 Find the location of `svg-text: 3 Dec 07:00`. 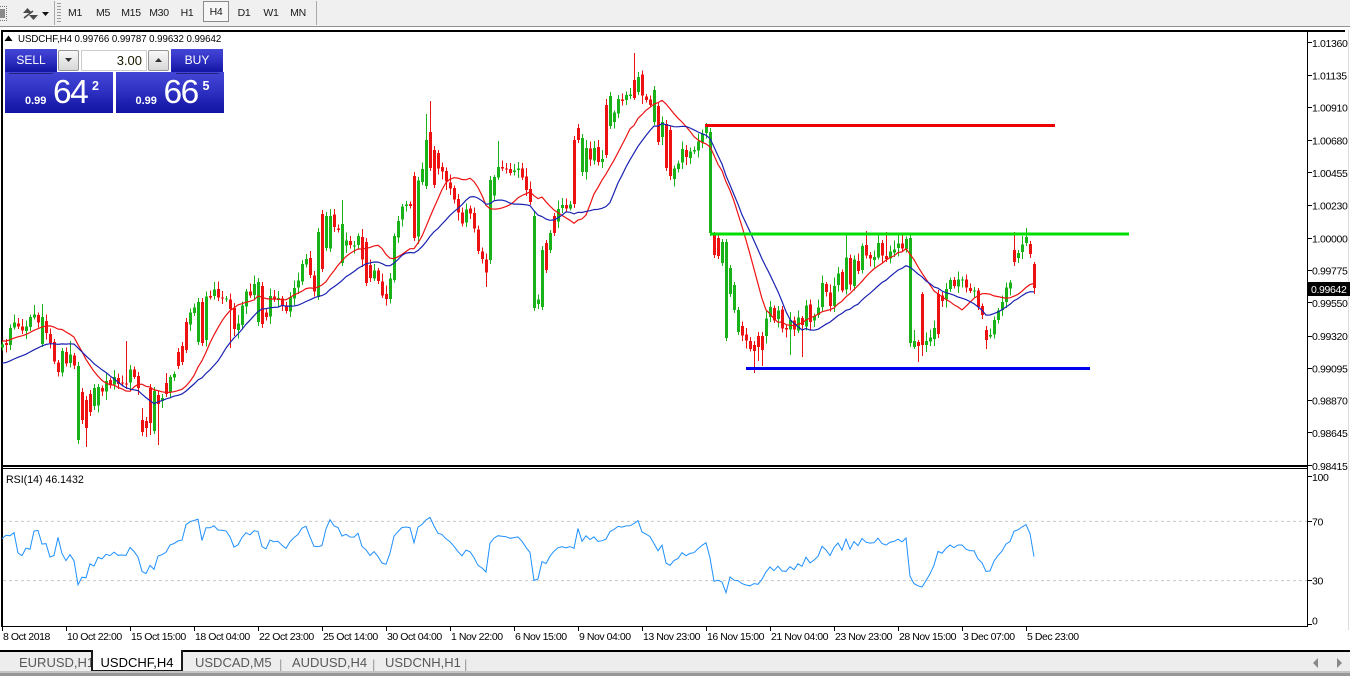

svg-text: 3 Dec 07:00 is located at coordinates (989, 637).